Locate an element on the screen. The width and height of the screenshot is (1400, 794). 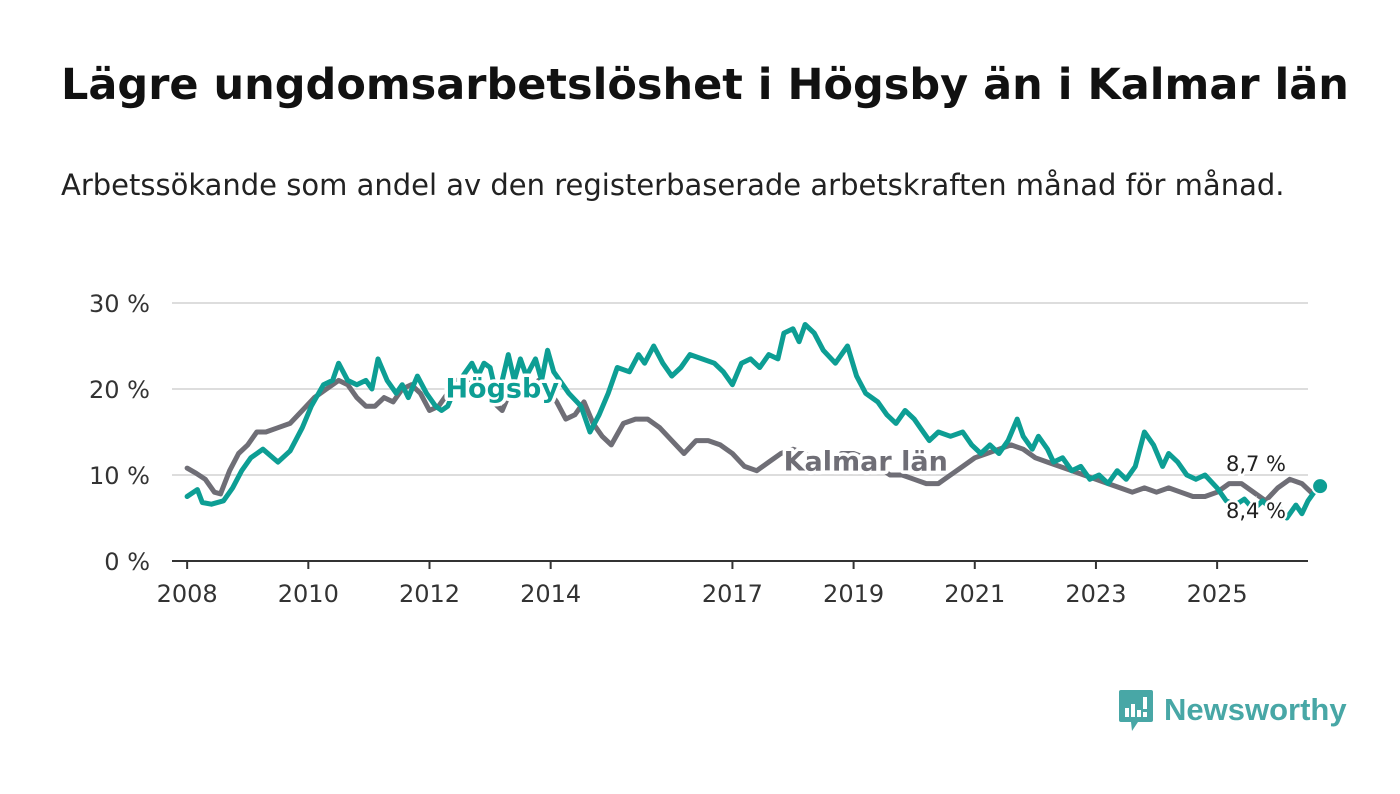
x-tick-label: 2025 is located at coordinates (1217, 594).